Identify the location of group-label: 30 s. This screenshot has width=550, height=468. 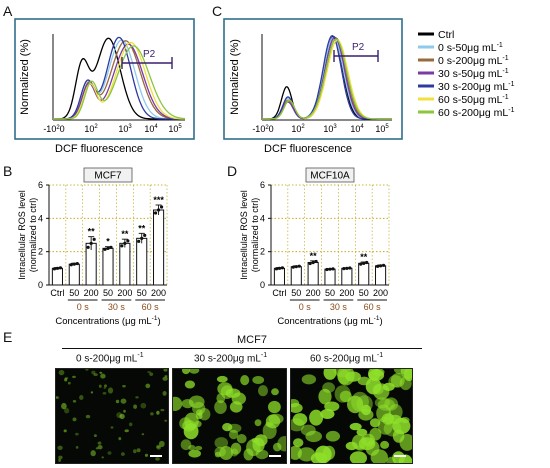
(117, 307).